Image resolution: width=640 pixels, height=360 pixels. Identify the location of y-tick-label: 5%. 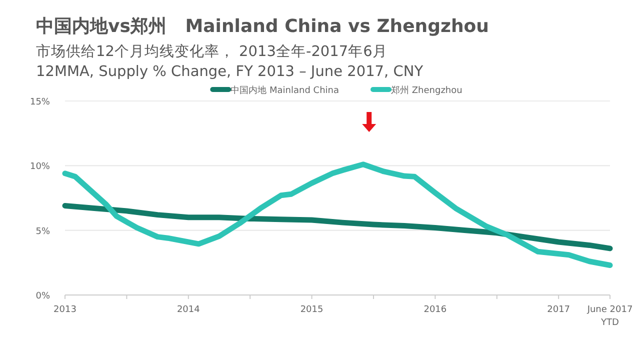
(43, 231).